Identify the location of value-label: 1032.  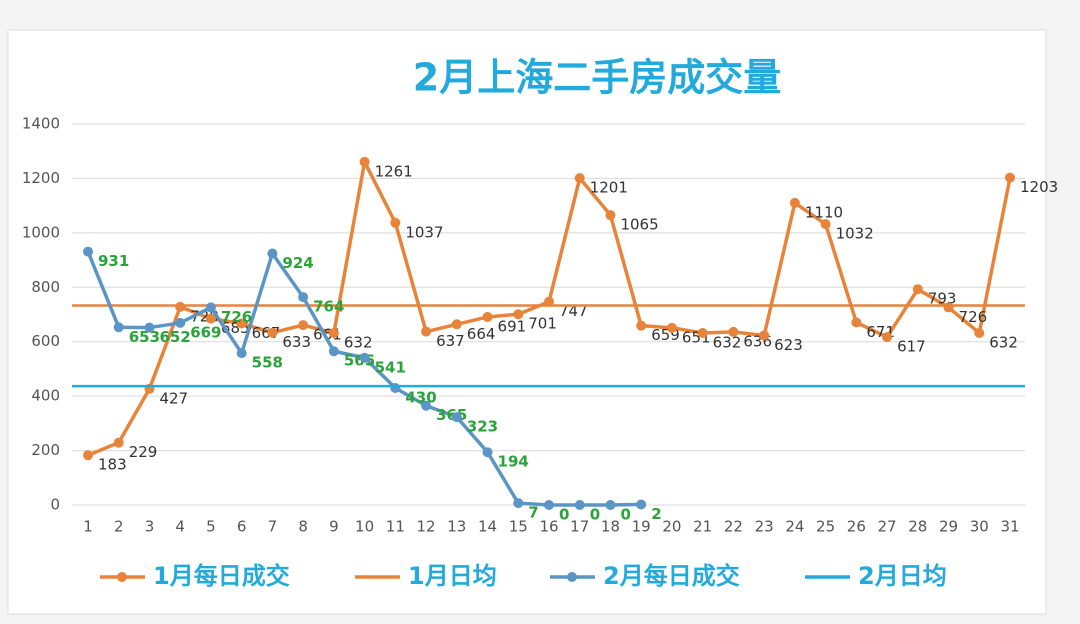
(855, 234).